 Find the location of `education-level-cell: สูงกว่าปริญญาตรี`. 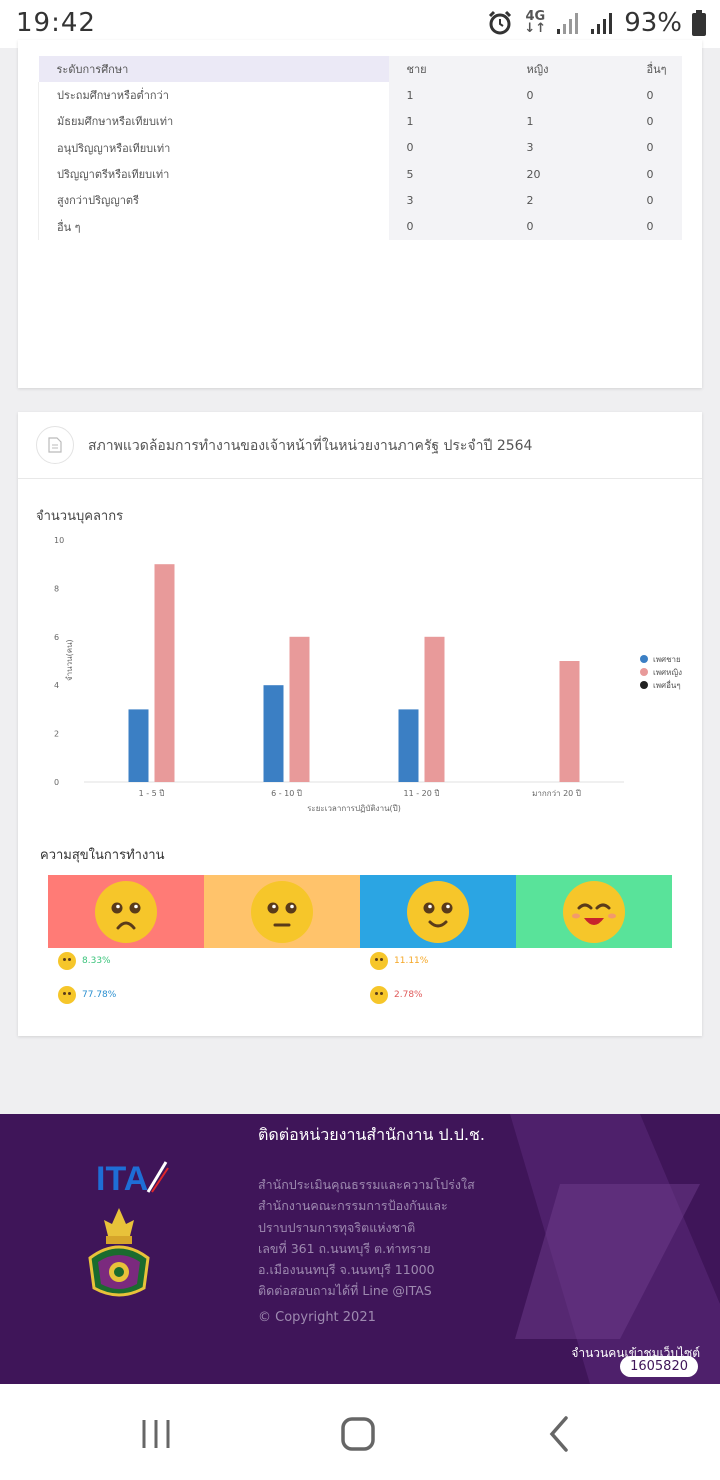

education-level-cell: สูงกว่าปริญญาตรี is located at coordinates (213, 200).